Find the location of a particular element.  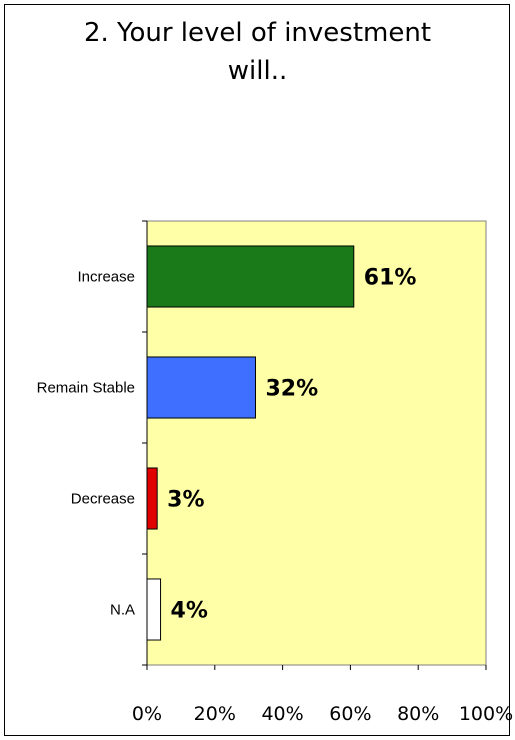

x-tick-label: 80% is located at coordinates (418, 714).